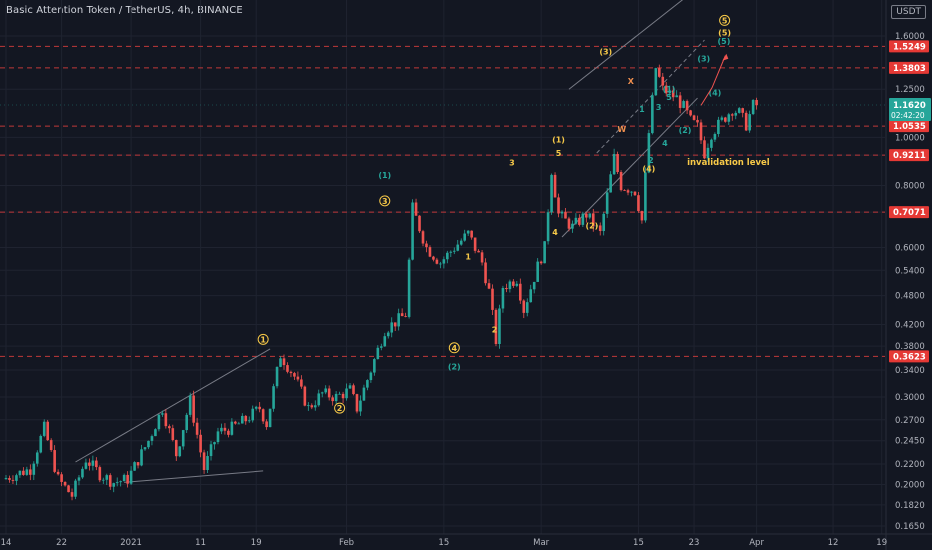  What do you see at coordinates (910, 398) in the screenshot?
I see `y-tick-label: 0.3000` at bounding box center [910, 398].